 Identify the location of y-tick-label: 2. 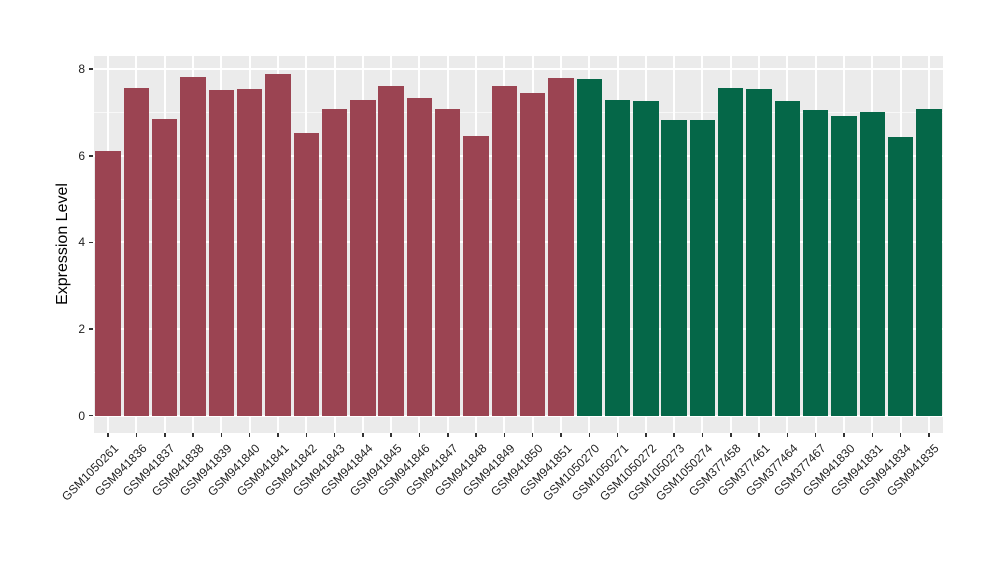
(81, 329).